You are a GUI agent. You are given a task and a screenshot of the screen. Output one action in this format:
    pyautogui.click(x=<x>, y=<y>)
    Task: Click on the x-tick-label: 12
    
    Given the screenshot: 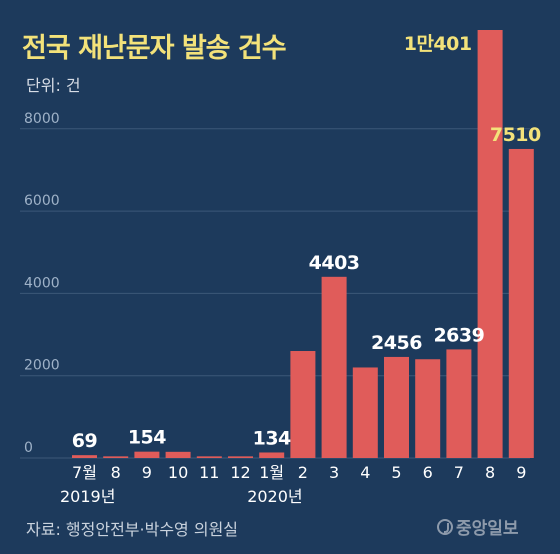 What is the action you would take?
    pyautogui.click(x=240, y=472)
    